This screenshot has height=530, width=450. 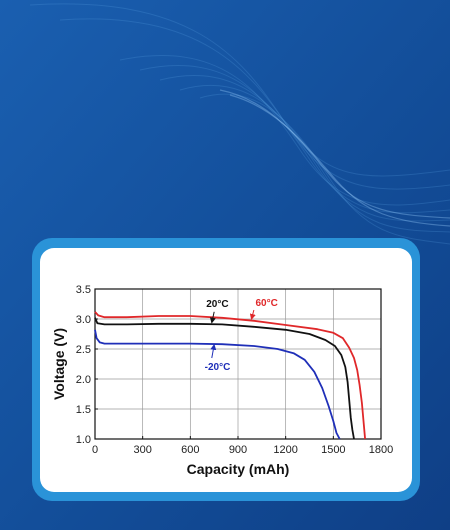 What do you see at coordinates (218, 367) in the screenshot?
I see `annotation-label: -20°C` at bounding box center [218, 367].